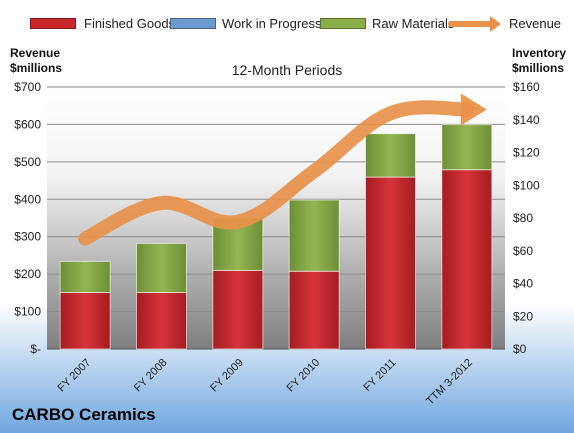 This screenshot has width=574, height=433. What do you see at coordinates (473, 109) in the screenshot?
I see `revenue-arrowhead` at bounding box center [473, 109].